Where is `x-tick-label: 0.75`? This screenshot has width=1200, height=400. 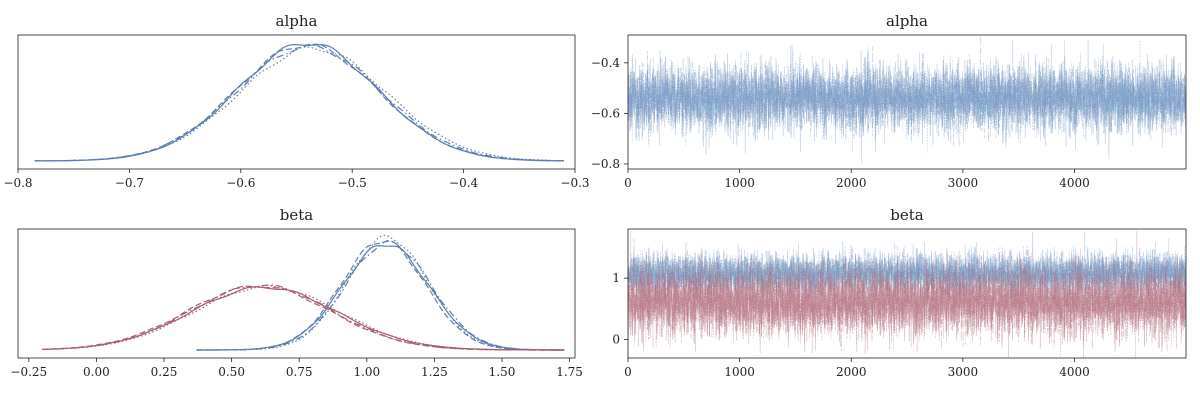 x-tick-label: 0.75 is located at coordinates (299, 372).